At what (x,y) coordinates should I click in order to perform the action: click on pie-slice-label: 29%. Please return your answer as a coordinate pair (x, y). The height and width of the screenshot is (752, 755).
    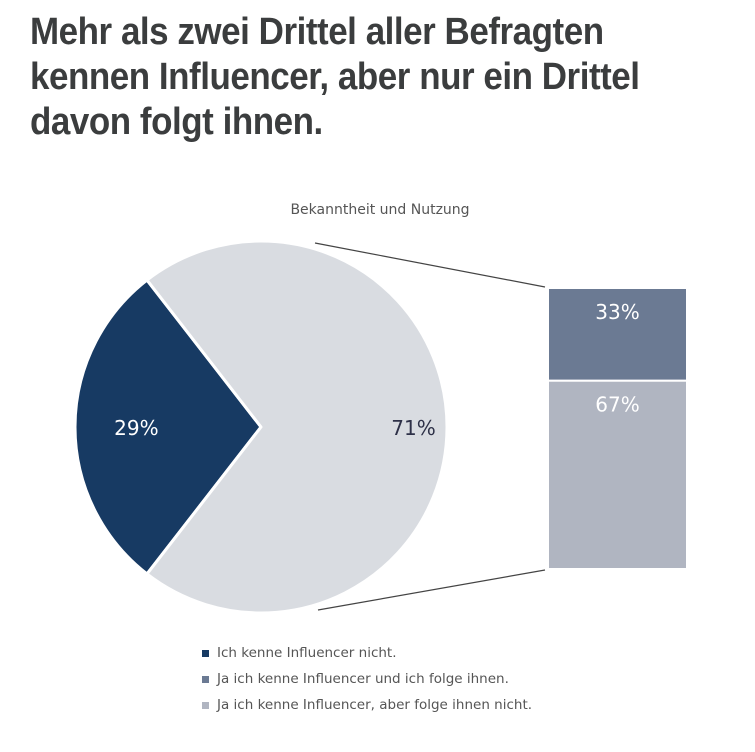
    Looking at the image, I should click on (136, 428).